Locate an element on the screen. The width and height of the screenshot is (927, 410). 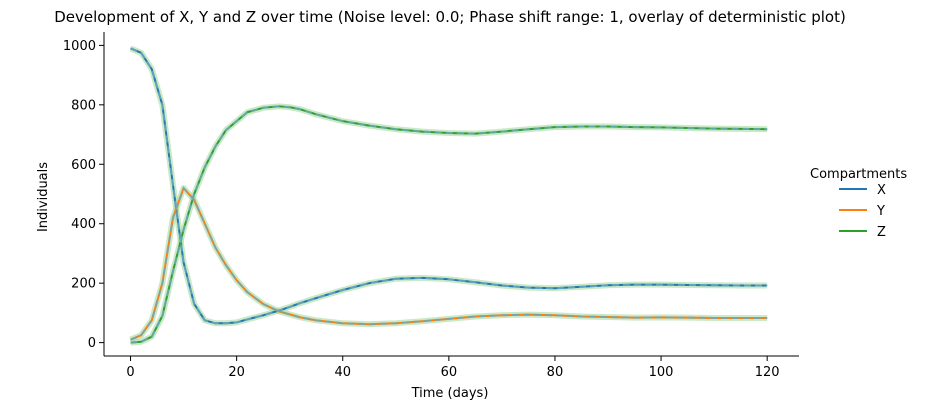
x-tick-label: 120 is located at coordinates (767, 372).